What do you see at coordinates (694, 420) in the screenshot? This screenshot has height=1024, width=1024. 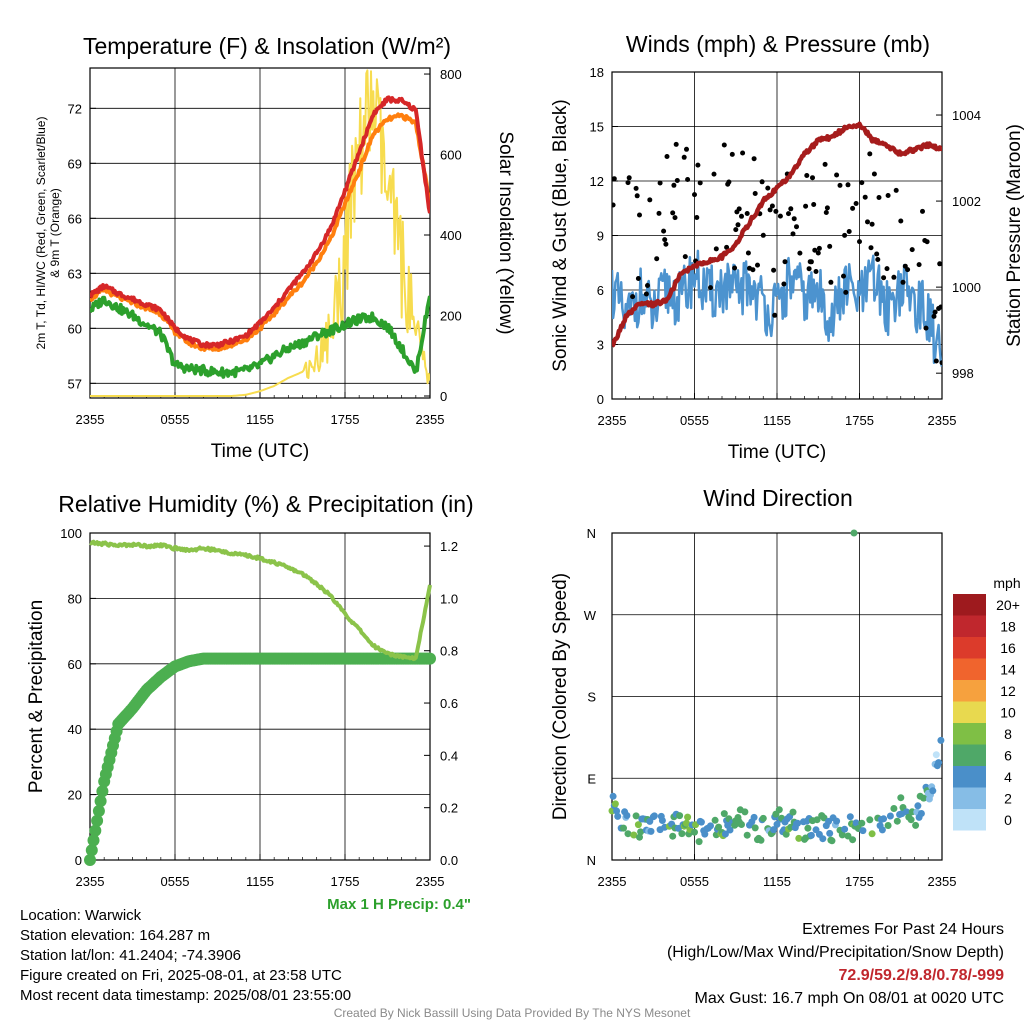 I see `x-tick-label: 0555` at bounding box center [694, 420].